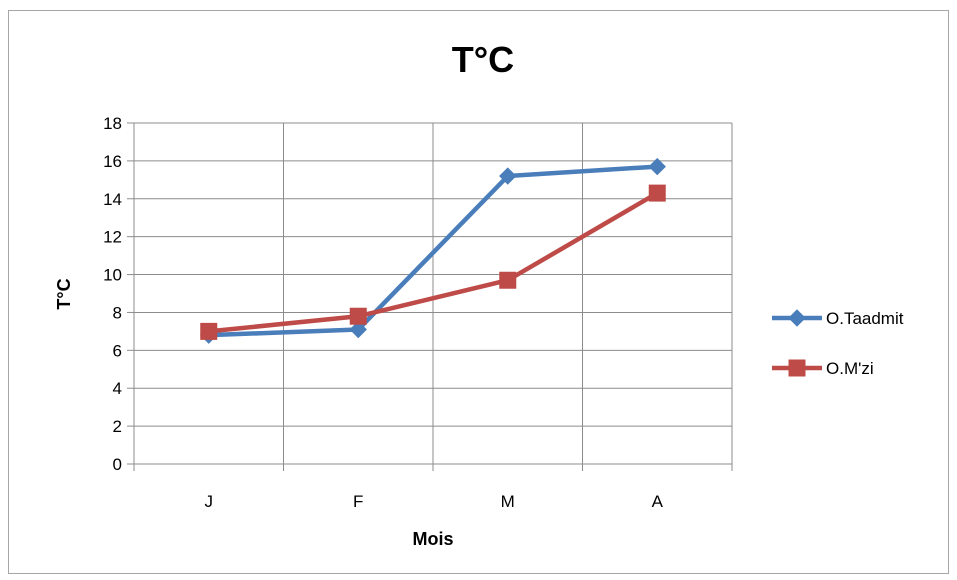 The width and height of the screenshot is (957, 580). I want to click on y-tick-label: 6, so click(117, 350).